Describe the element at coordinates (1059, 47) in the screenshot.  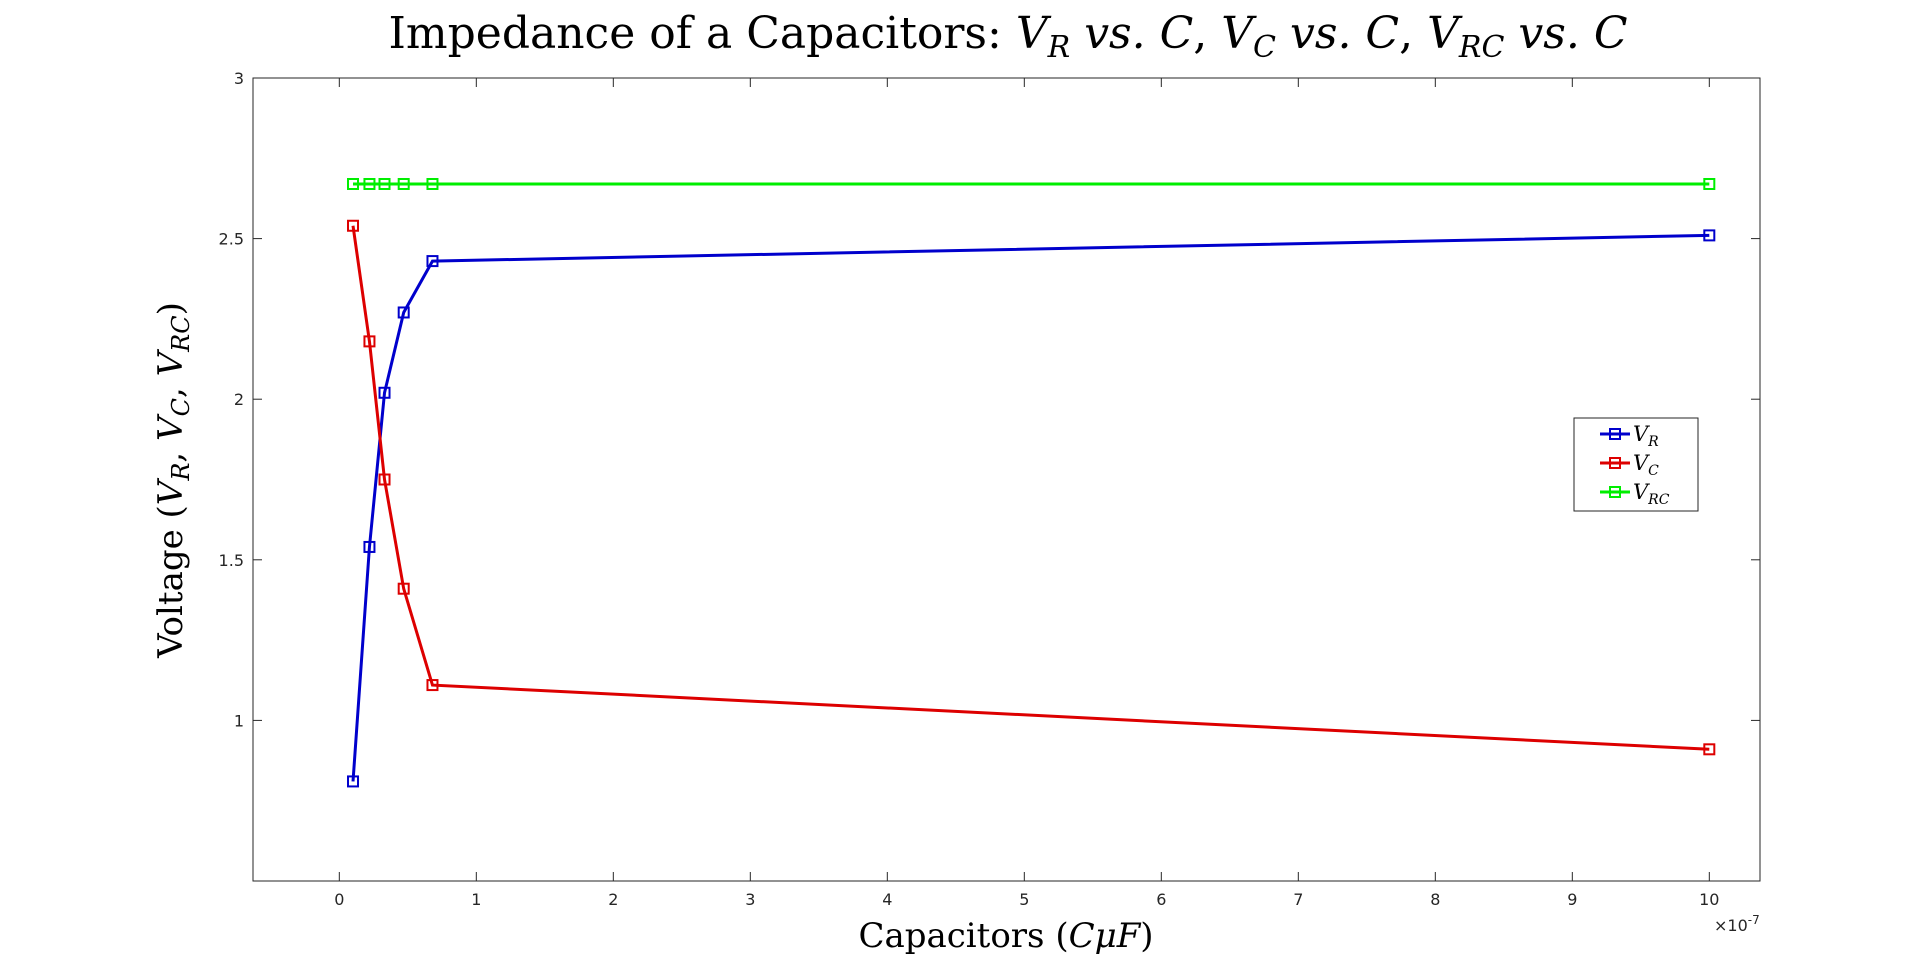
I see `chart-title-sub-r: R` at that location.